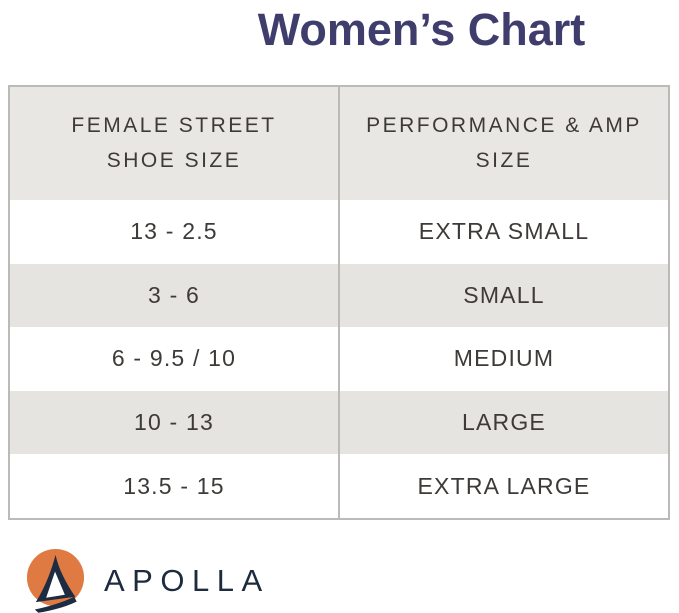 This screenshot has height=613, width=679. Describe the element at coordinates (504, 422) in the screenshot. I see `amp-size-cell: LARGE` at that location.